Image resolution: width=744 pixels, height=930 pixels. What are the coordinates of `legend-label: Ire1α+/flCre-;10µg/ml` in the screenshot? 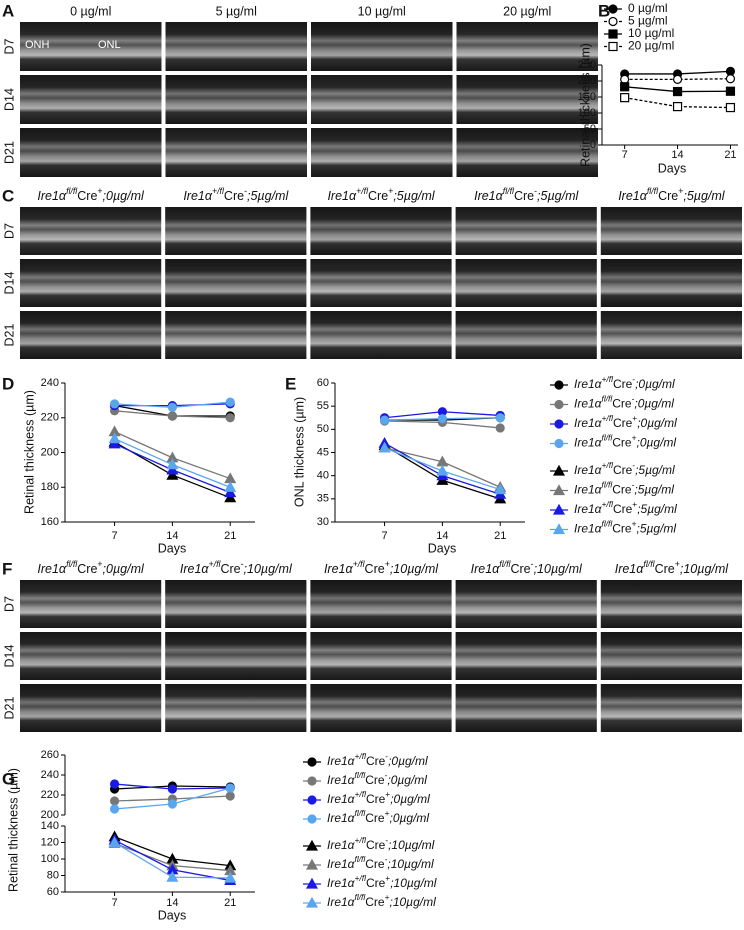 It's located at (381, 843).